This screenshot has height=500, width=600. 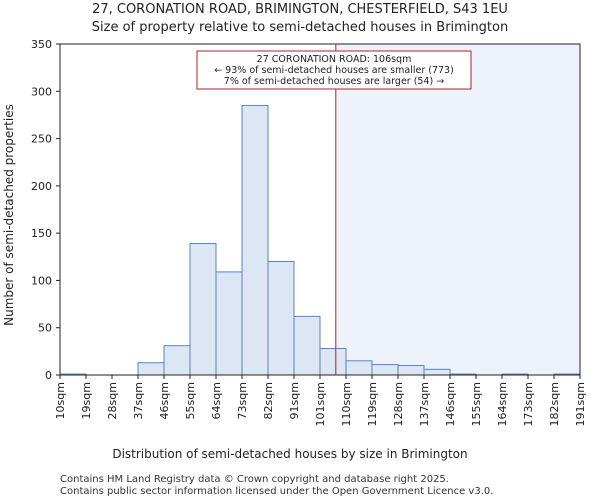 I want to click on x-tick-label: 173sqm, so click(x=528, y=404).